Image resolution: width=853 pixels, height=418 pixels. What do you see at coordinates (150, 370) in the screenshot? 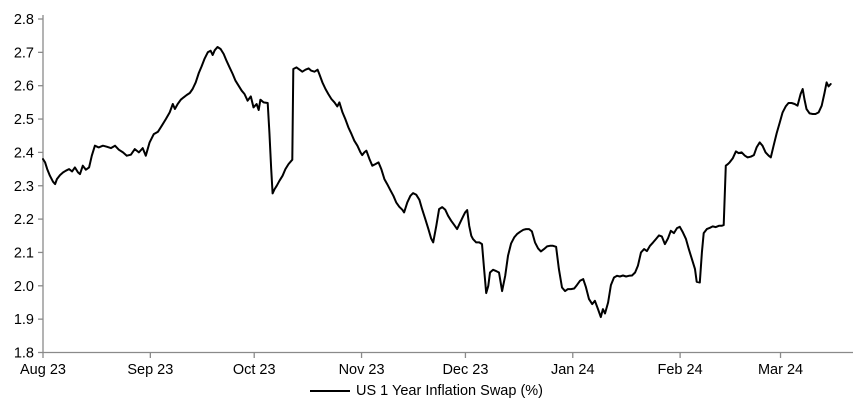
I see `x-tick-label: Sep 23` at bounding box center [150, 370].